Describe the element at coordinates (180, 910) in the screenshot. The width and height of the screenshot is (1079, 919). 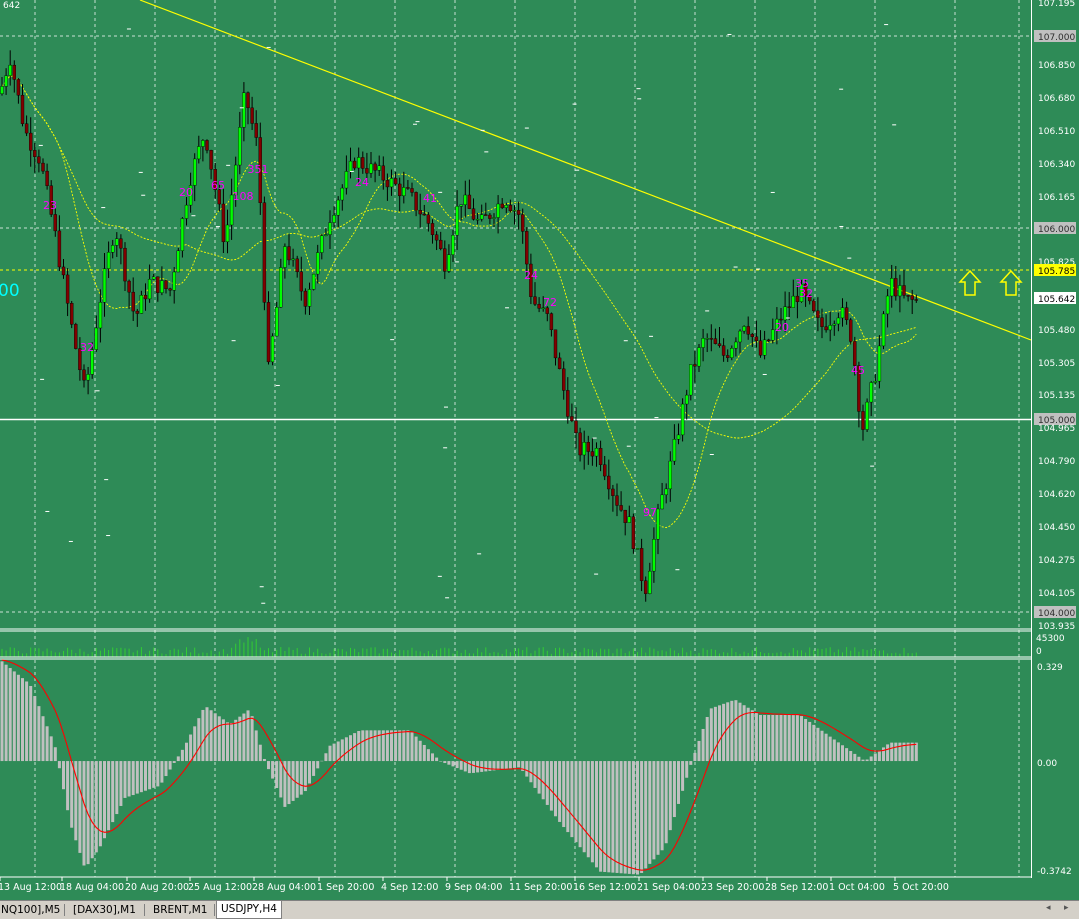
I see `tab-brent: BRENT,M1` at that location.